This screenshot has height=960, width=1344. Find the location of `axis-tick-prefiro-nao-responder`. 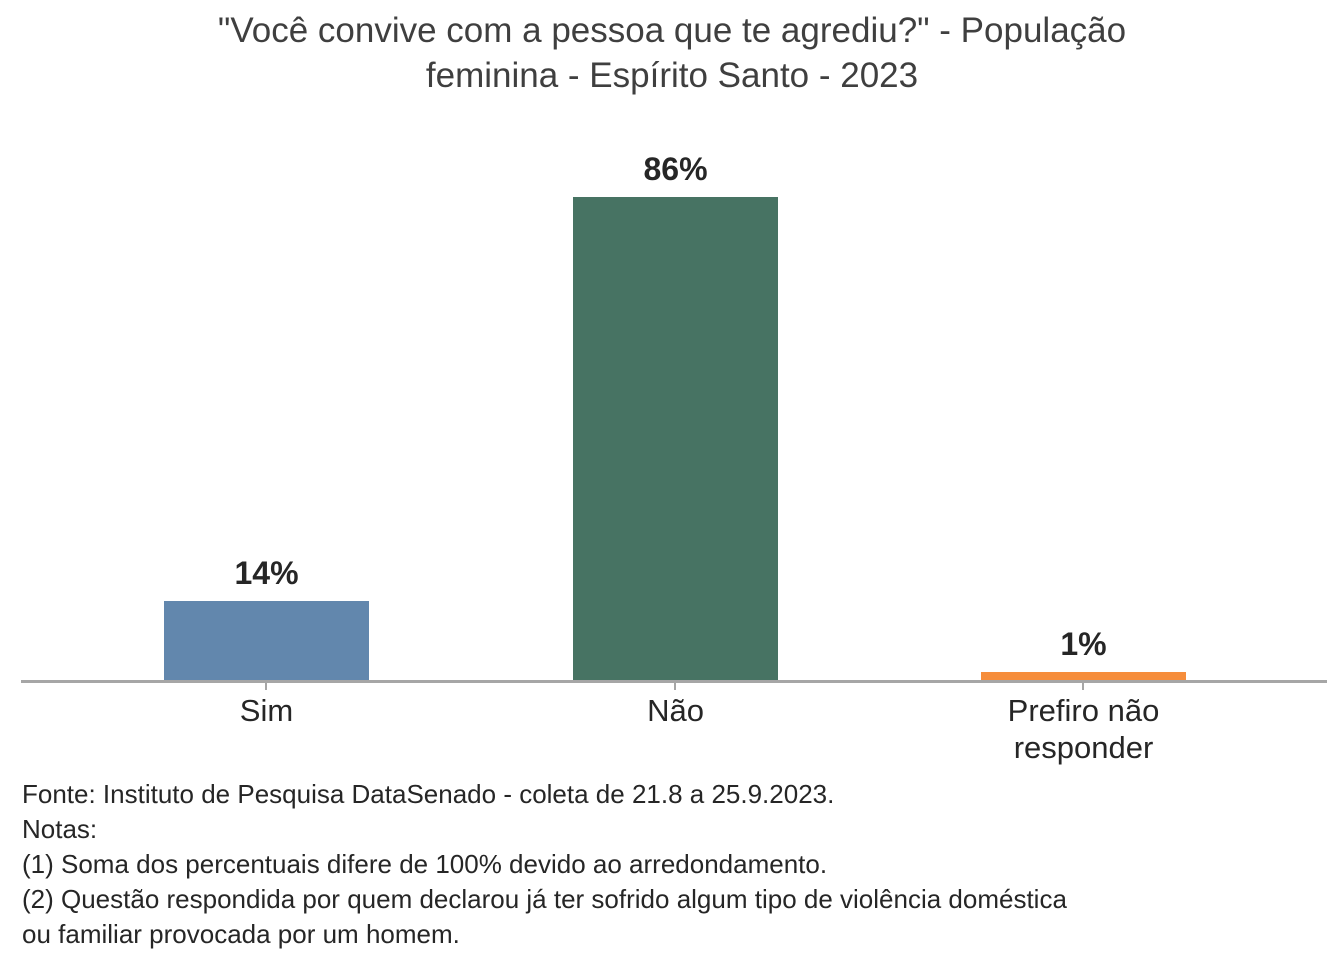

axis-tick-prefiro-nao-responder is located at coordinates (1083, 686).